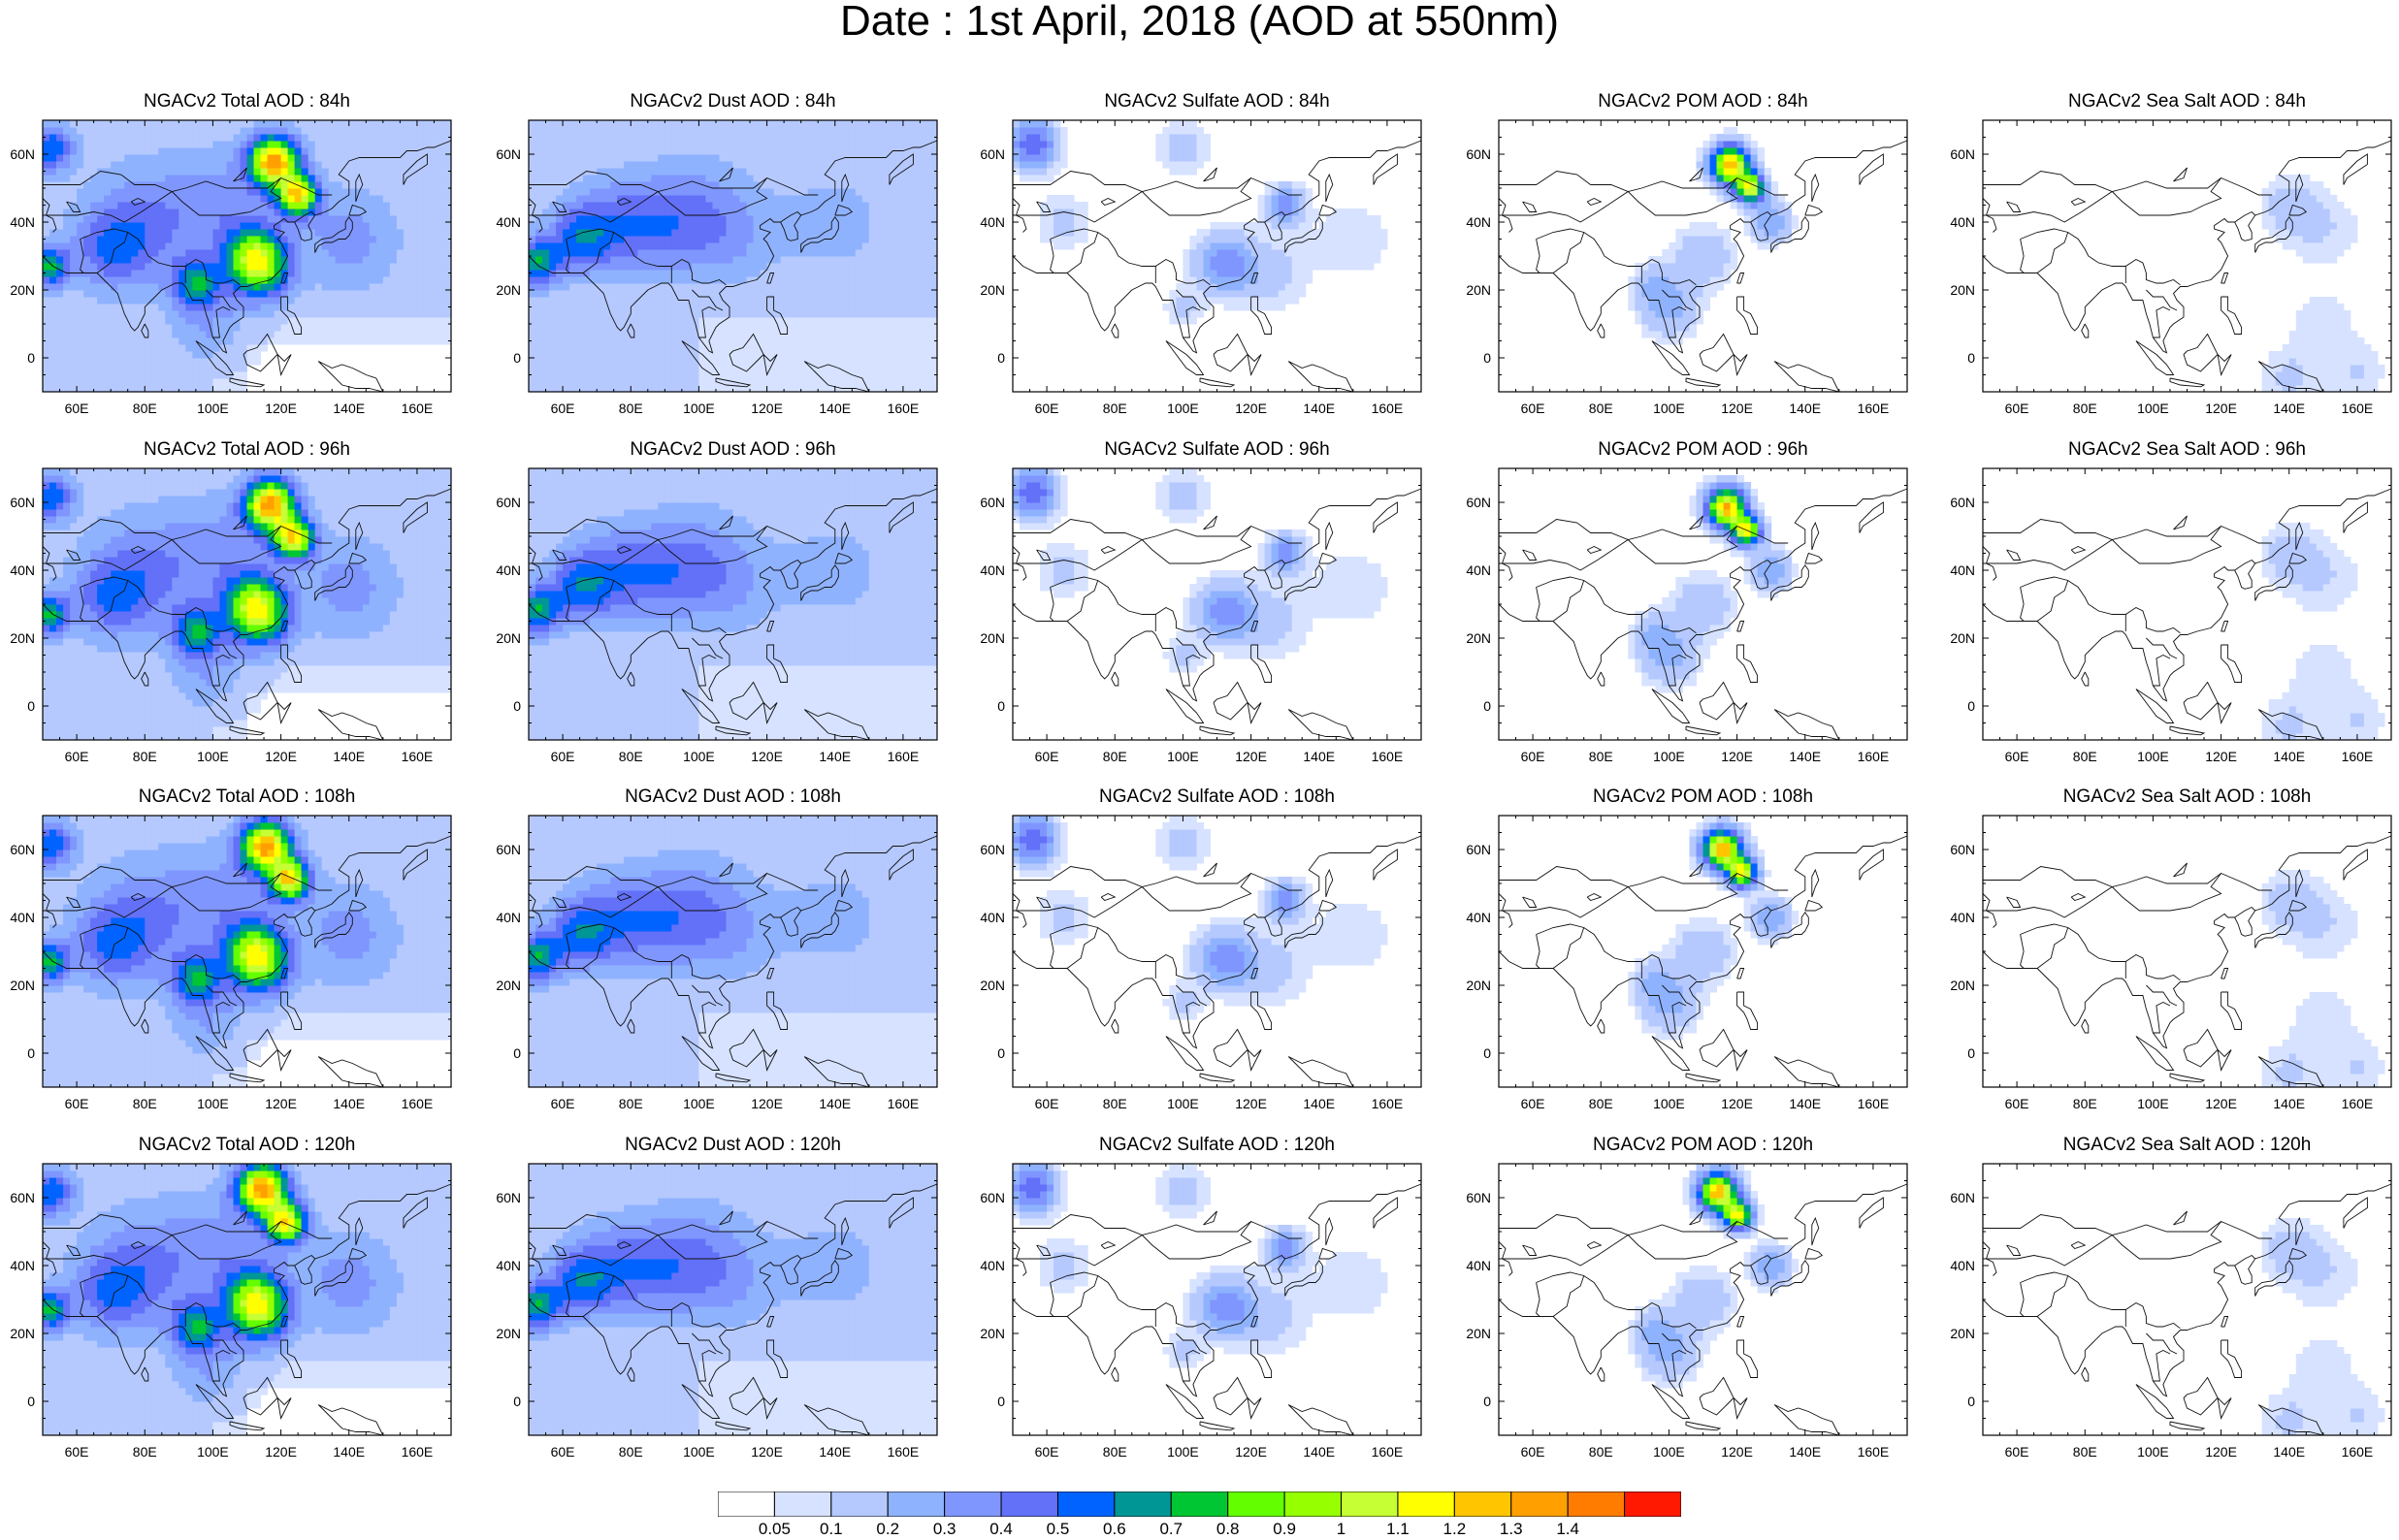 The width and height of the screenshot is (2399, 1540). I want to click on colorbar-label: 0.3, so click(945, 1530).